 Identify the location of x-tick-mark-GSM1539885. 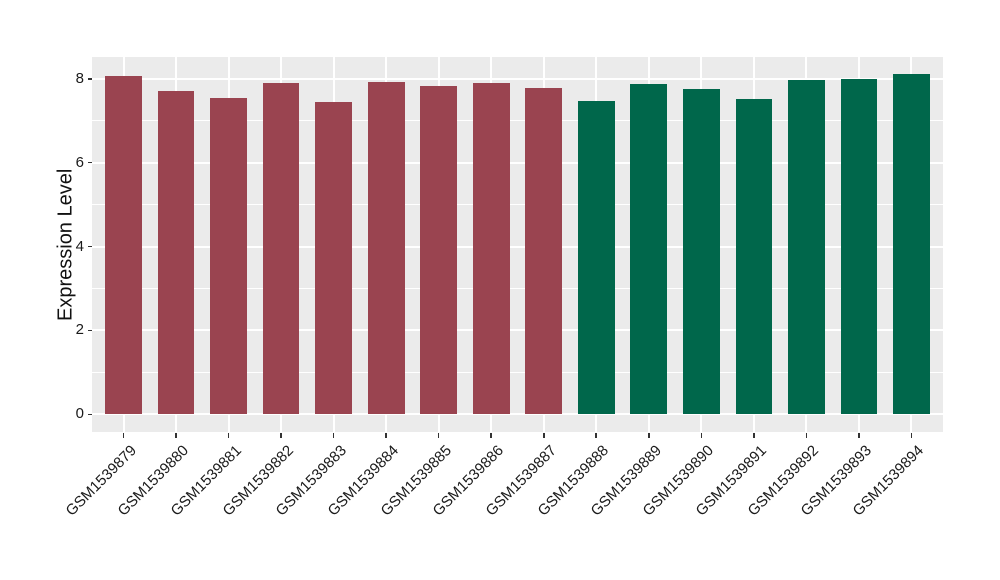
(438, 435).